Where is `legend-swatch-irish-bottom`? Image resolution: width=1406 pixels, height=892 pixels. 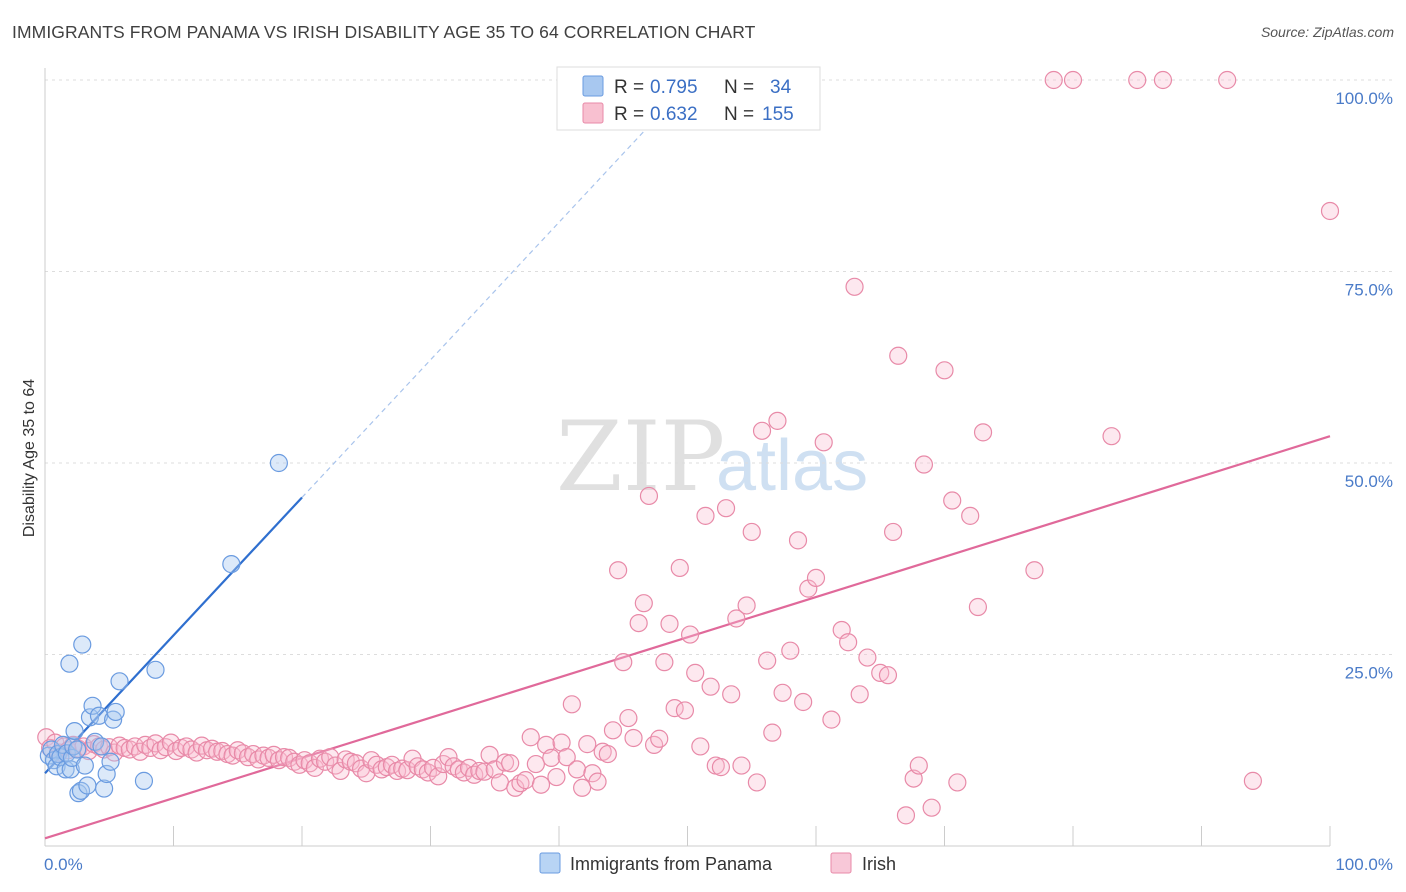 legend-swatch-irish-bottom is located at coordinates (841, 863).